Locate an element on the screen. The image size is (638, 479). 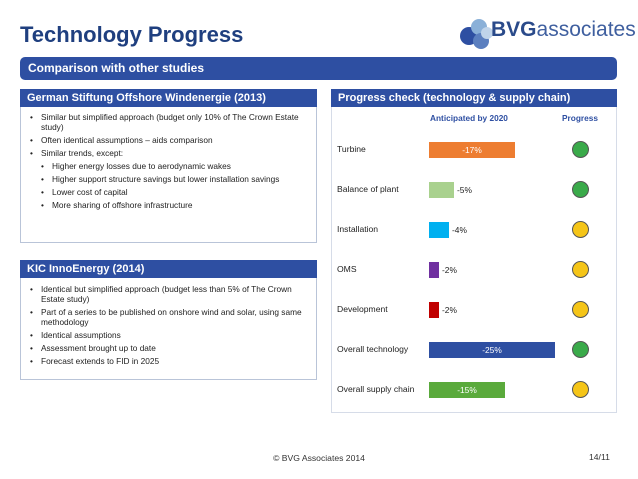
bvg-logo-icon is located at coordinates (476, 34).